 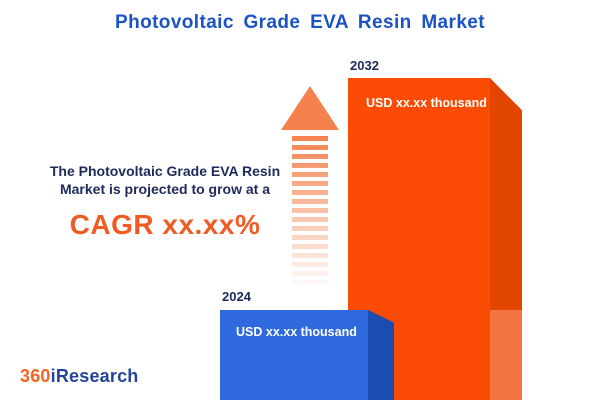 What do you see at coordinates (165, 189) in the screenshot?
I see `promo-line-2: Market is projected to grow at a` at bounding box center [165, 189].